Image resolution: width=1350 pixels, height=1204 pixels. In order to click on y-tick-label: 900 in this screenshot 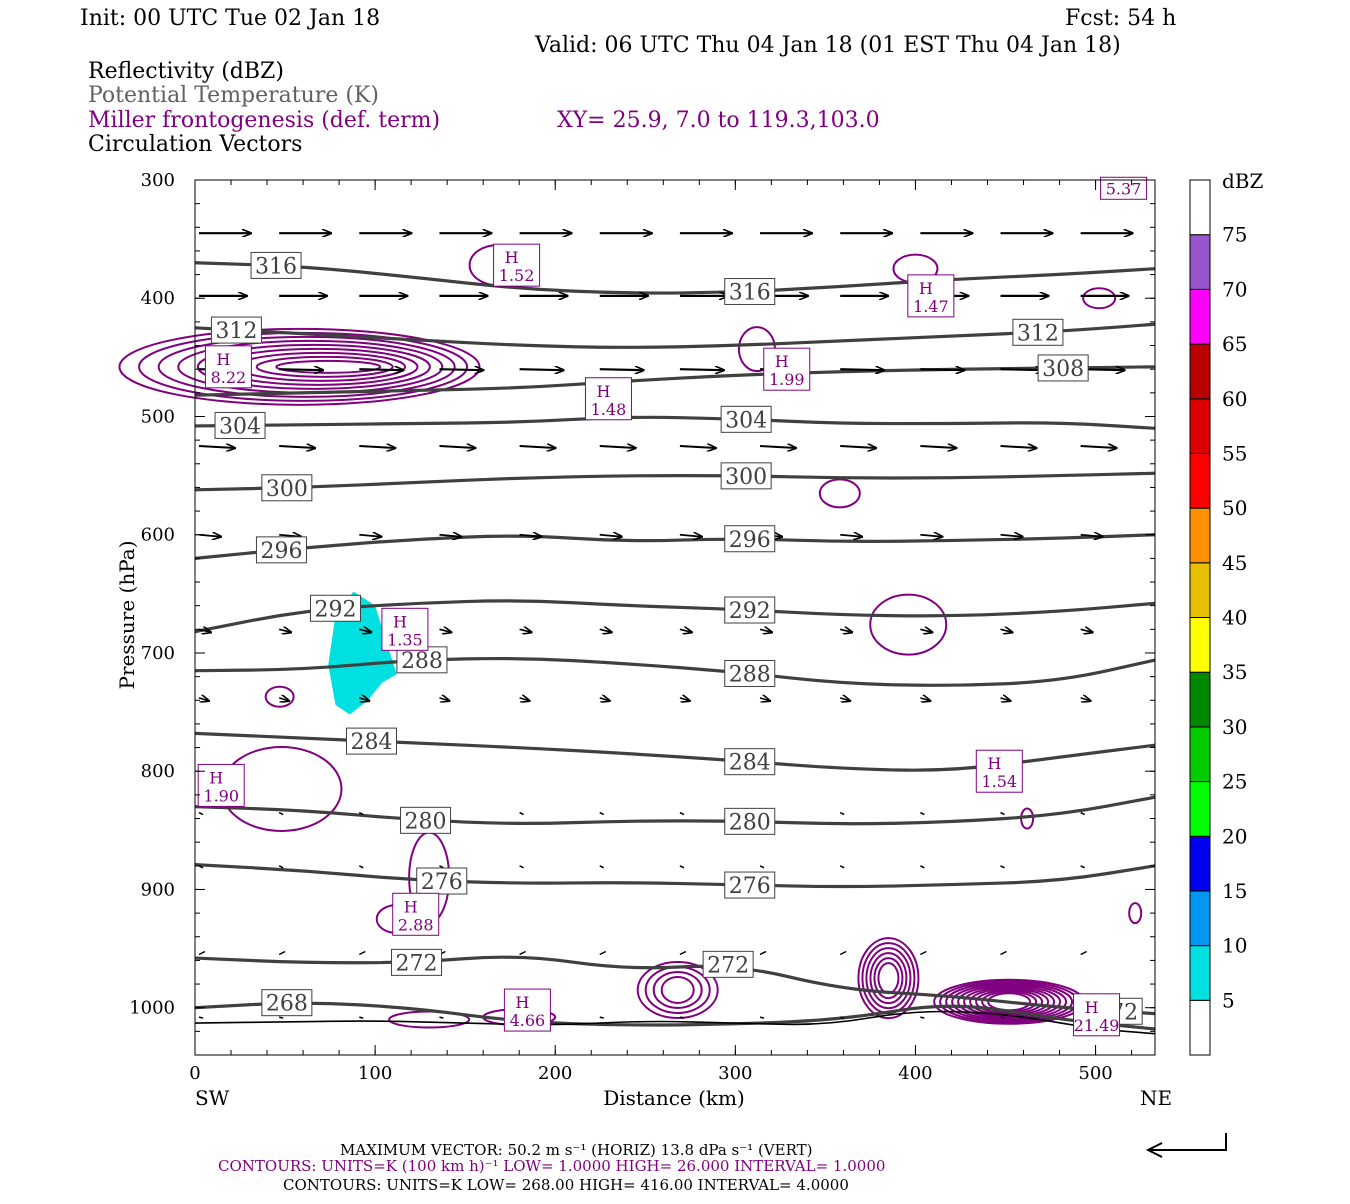, I will do `click(158, 889)`.